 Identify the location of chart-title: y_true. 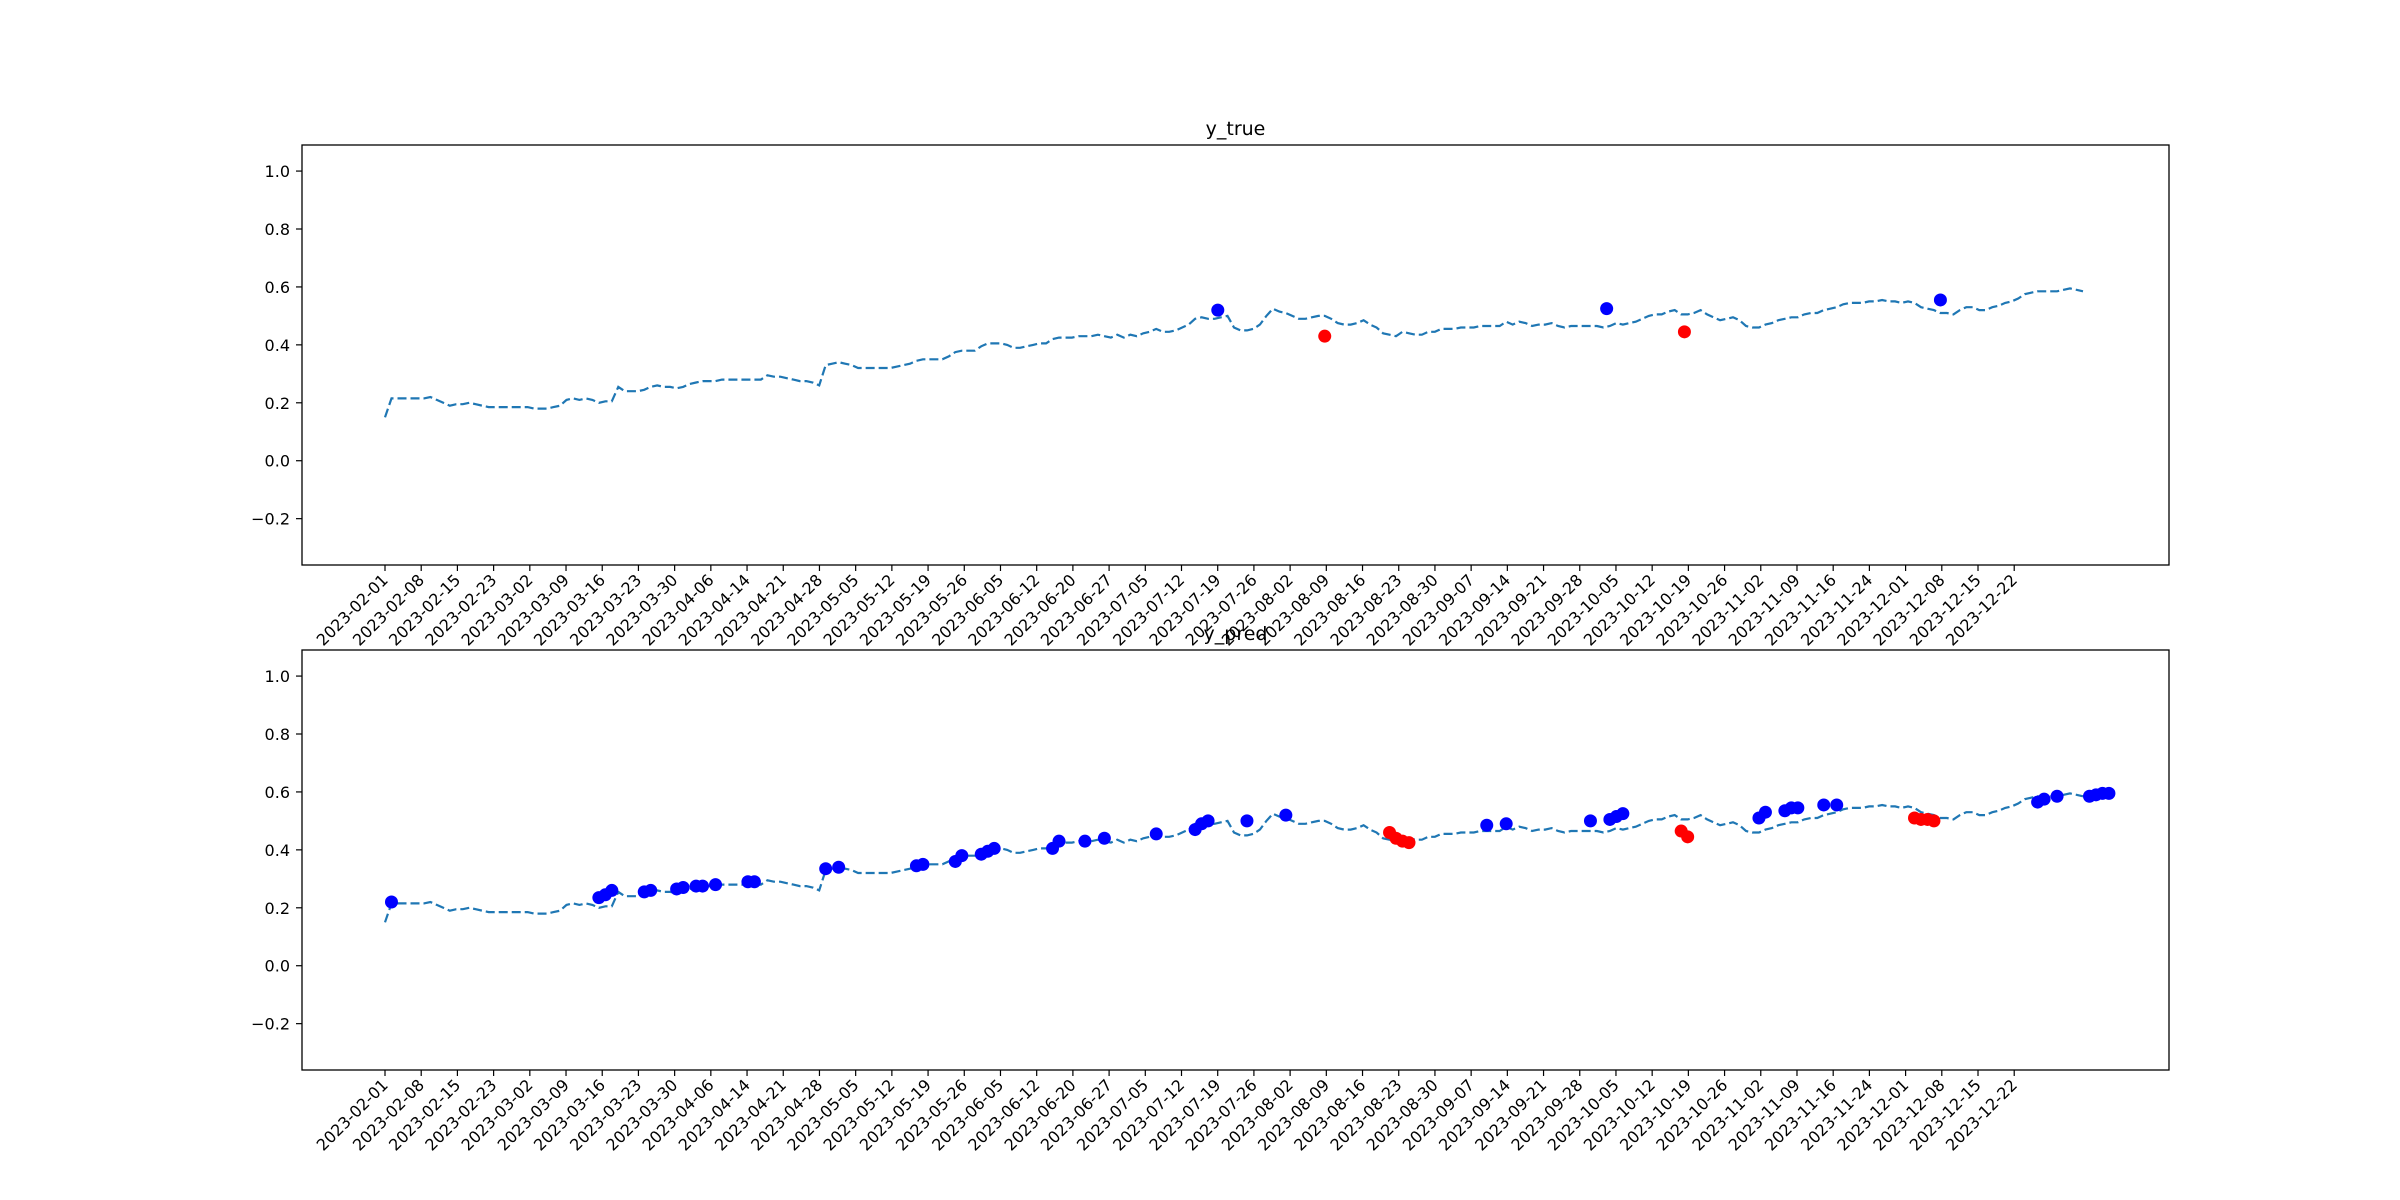
(1236, 129).